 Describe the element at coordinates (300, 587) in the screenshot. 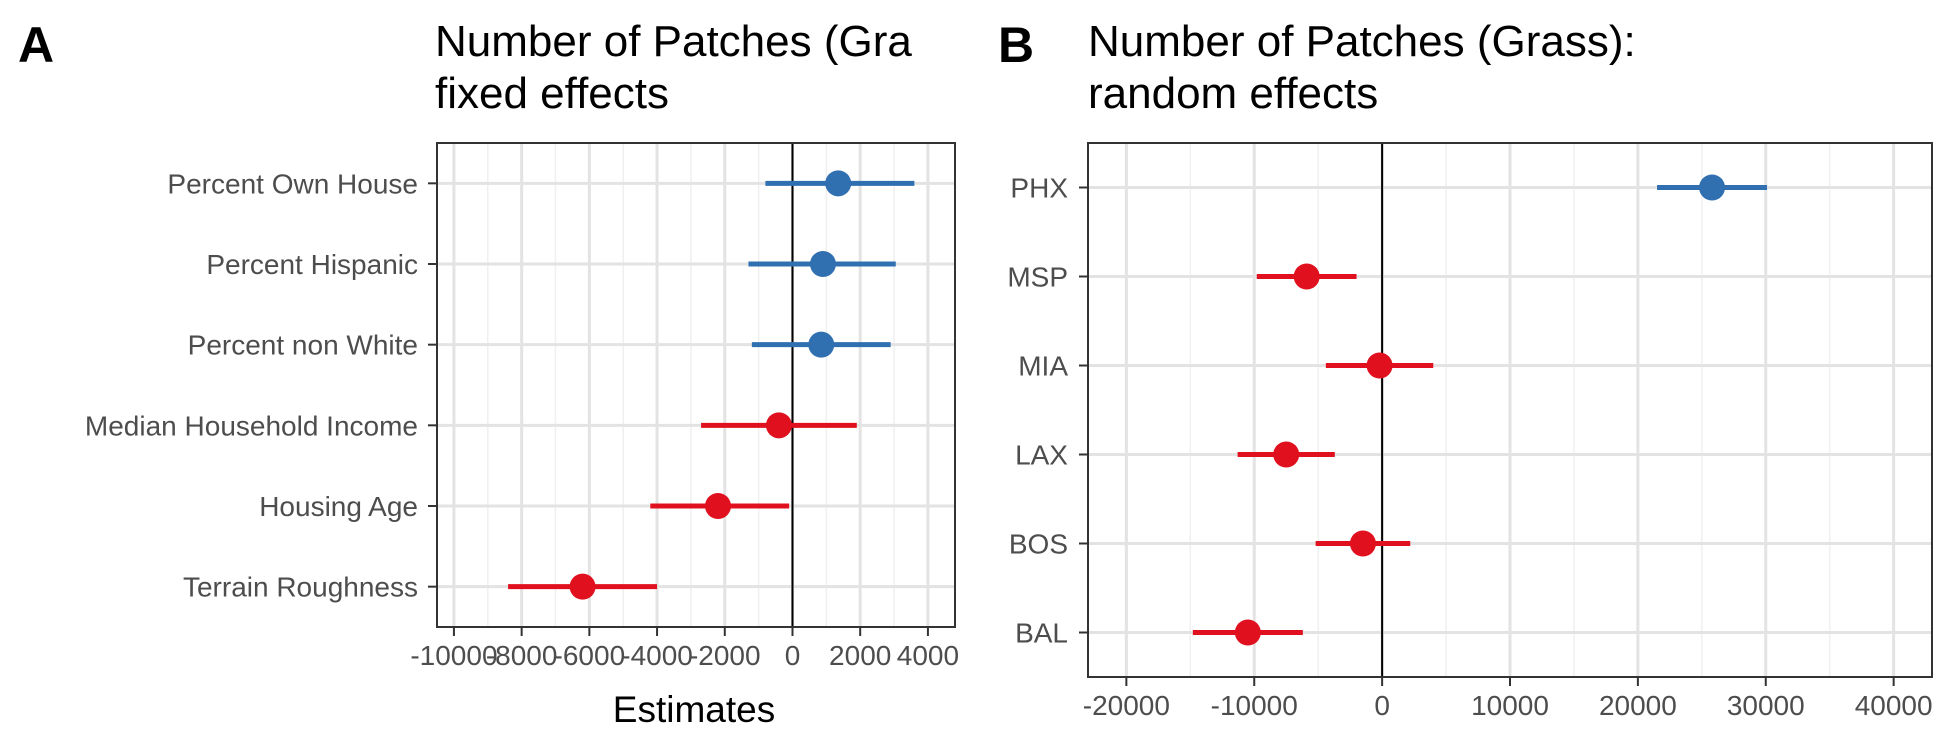

I see `panel-a-category-label: Terrain Roughness` at that location.